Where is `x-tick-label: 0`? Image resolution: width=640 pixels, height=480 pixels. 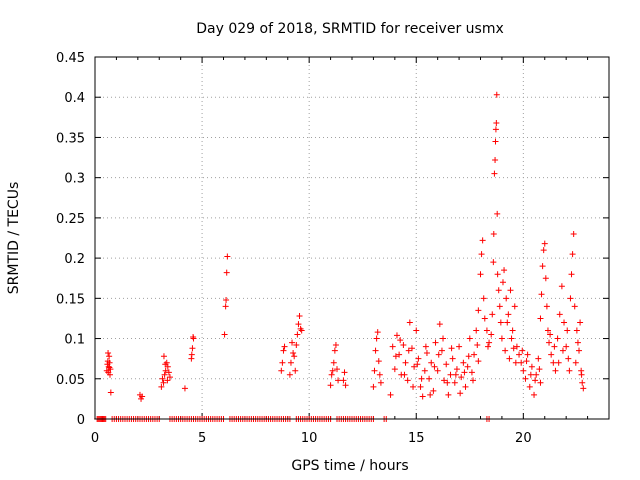
x-tick-label: 0 is located at coordinates (95, 438).